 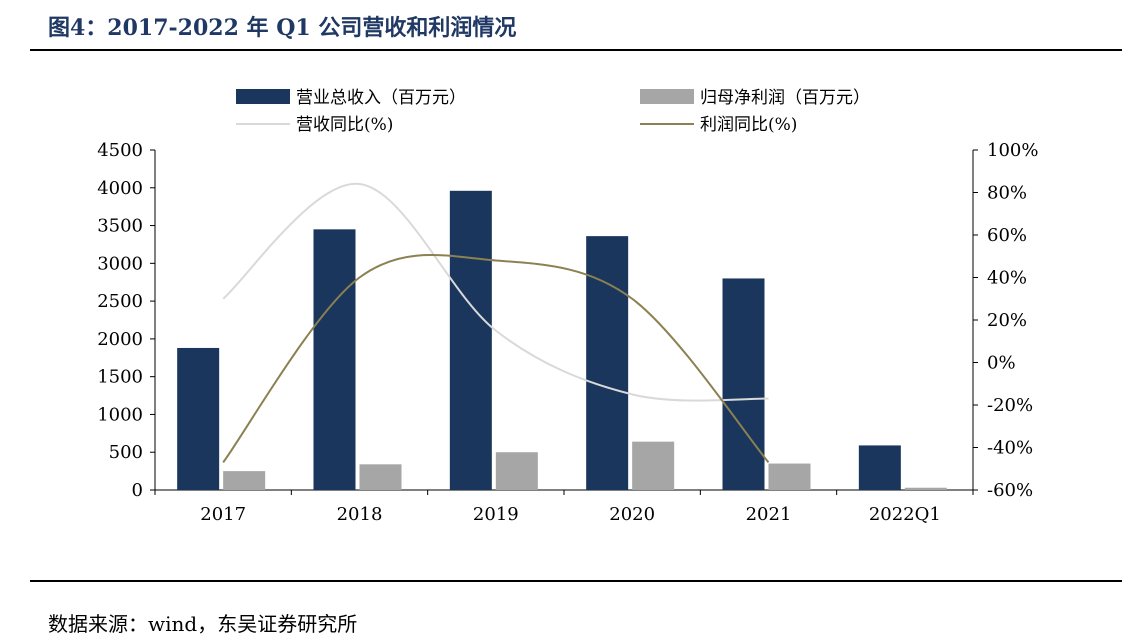 What do you see at coordinates (1010, 490) in the screenshot?
I see `right-tick-label: -60%` at bounding box center [1010, 490].